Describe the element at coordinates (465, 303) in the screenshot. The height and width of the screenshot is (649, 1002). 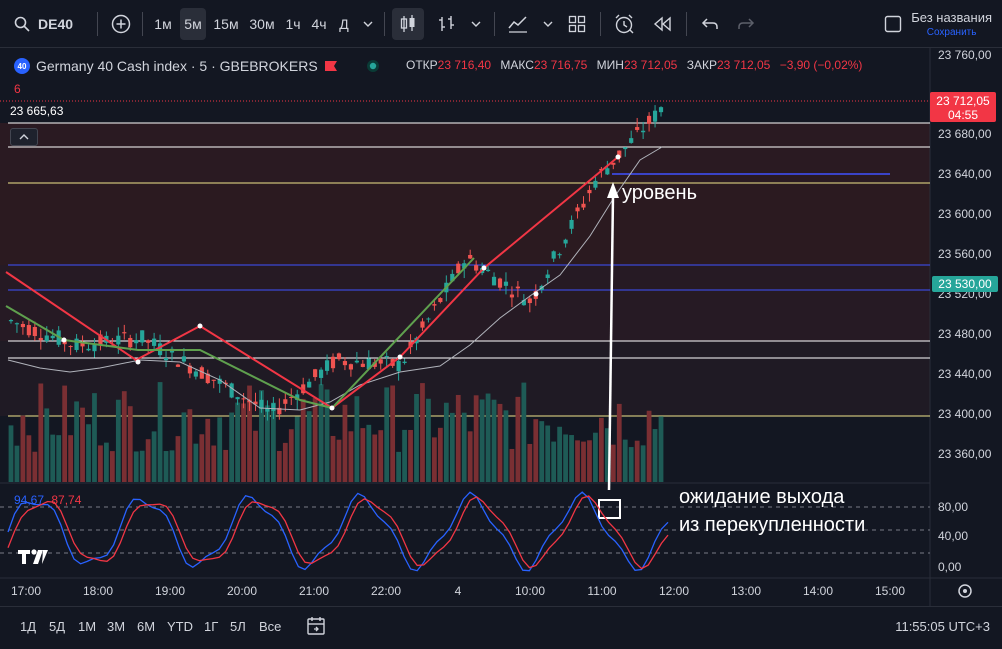
I see `zone-shading` at that location.